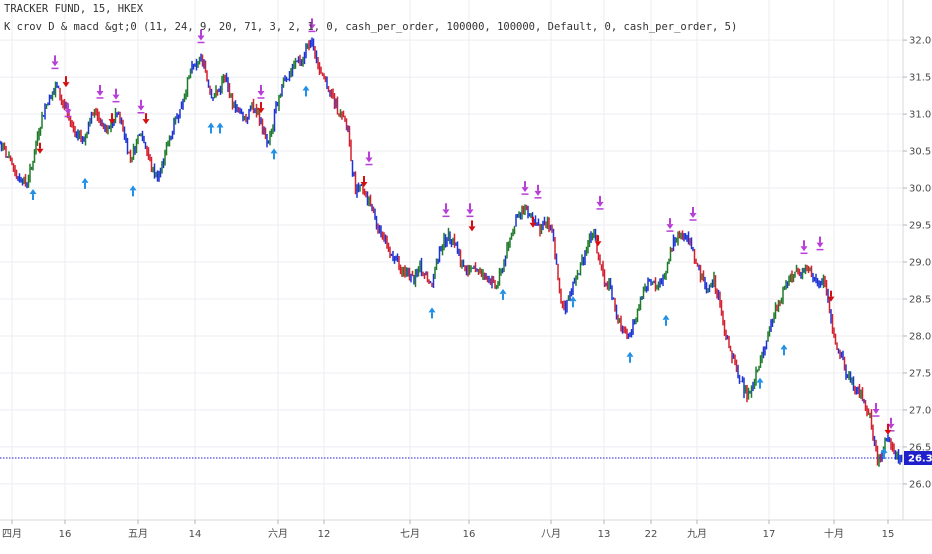 Image resolution: width=932 pixels, height=554 pixels. I want to click on time-tick-label: 十月, so click(834, 533).